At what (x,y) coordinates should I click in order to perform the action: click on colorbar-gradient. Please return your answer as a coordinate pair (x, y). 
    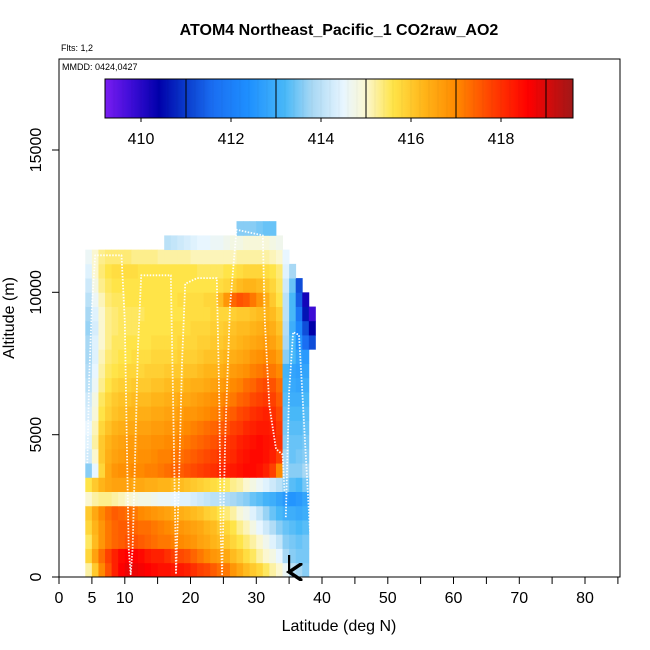
    Looking at the image, I should click on (339, 98).